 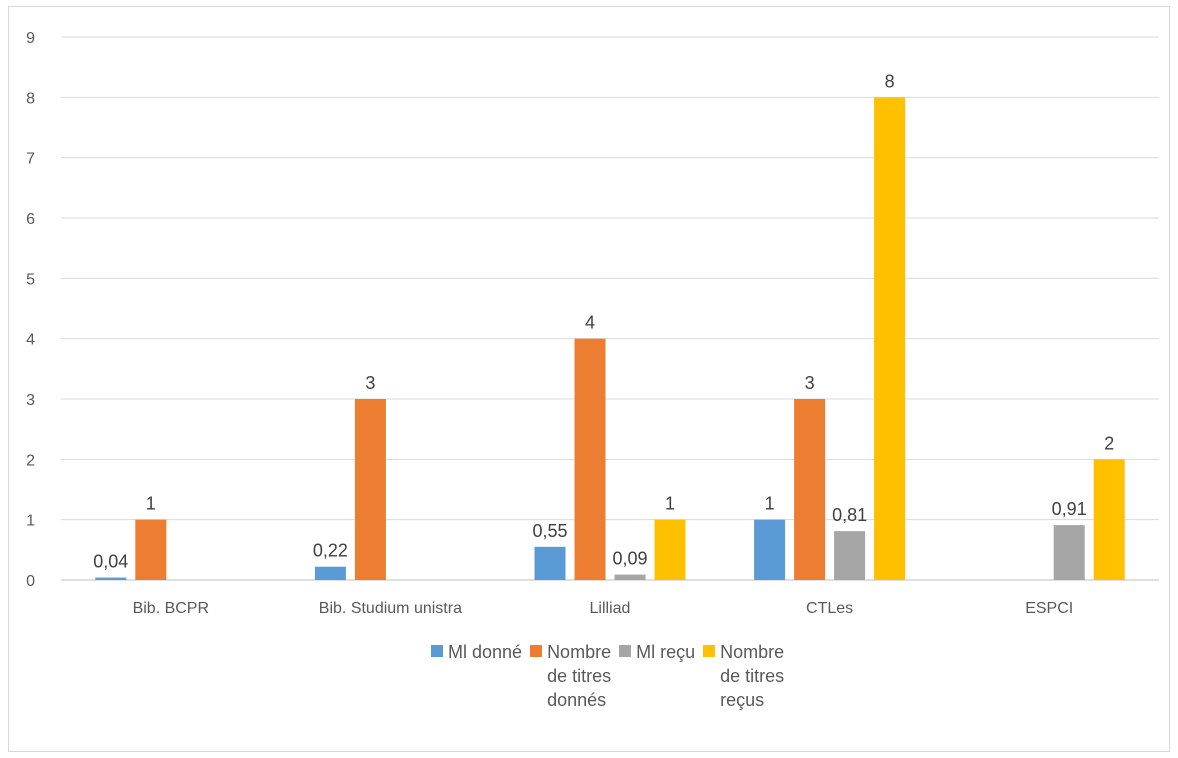 I want to click on y-tick-label: 1, so click(x=30, y=521).